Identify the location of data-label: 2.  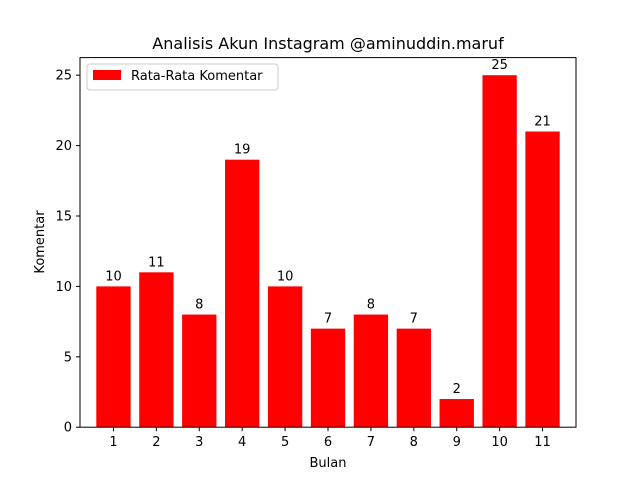
(457, 389).